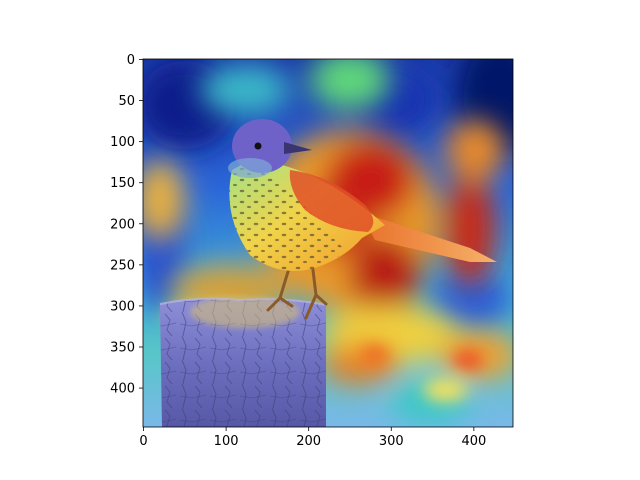  What do you see at coordinates (122, 265) in the screenshot?
I see `y-tick-label: 250` at bounding box center [122, 265].